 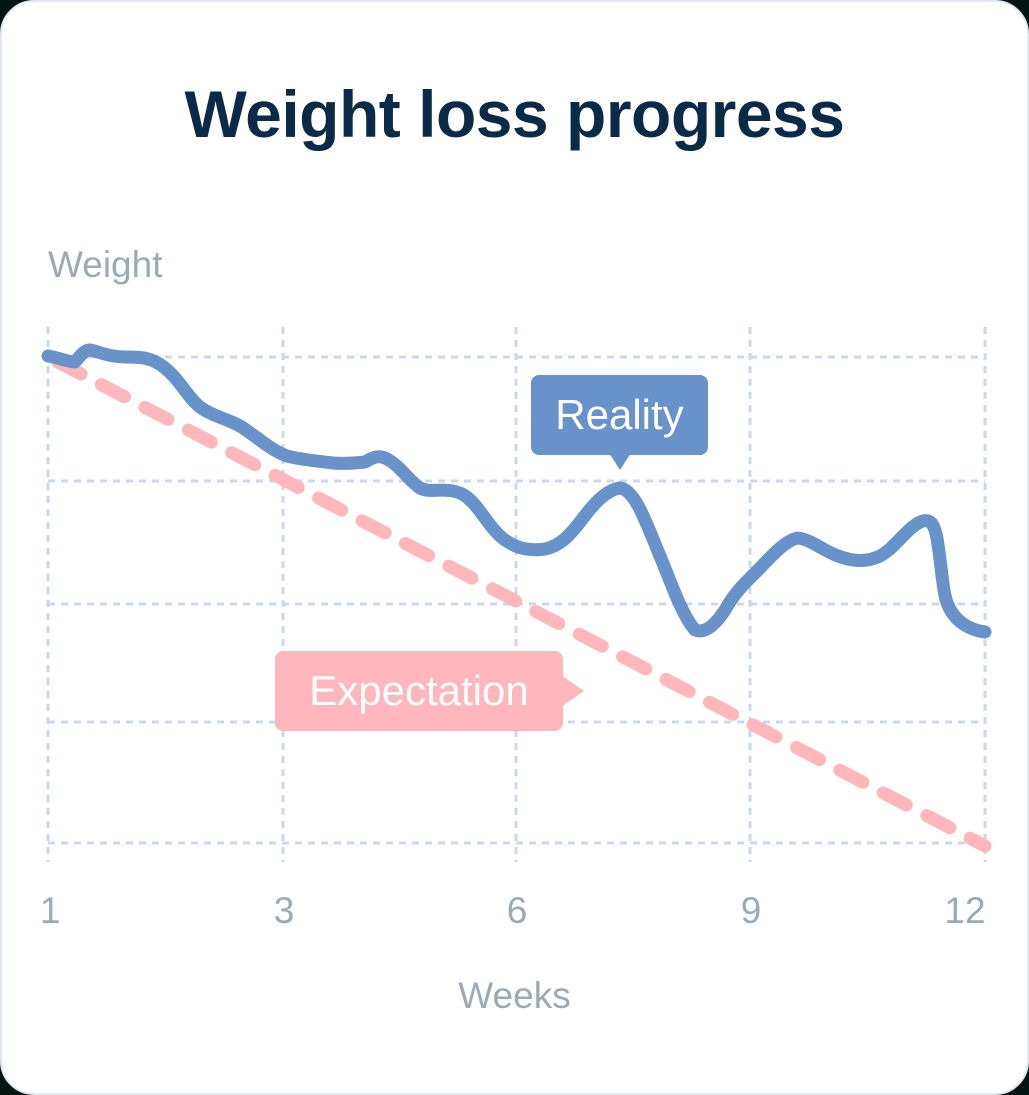 I want to click on x-tick-1: 1, so click(x=50, y=910).